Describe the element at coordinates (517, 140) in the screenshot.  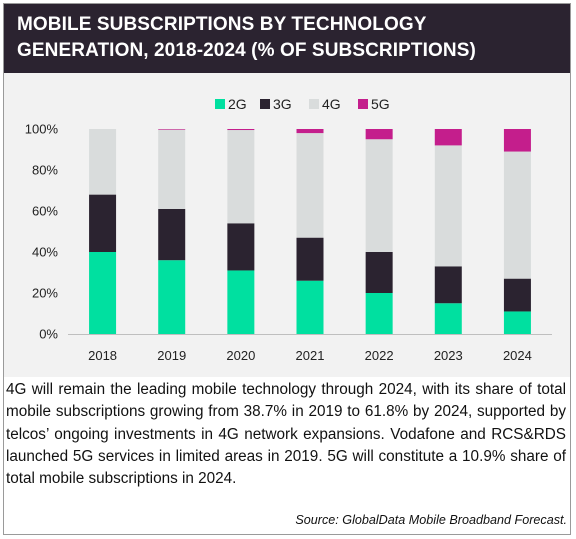
I see `bar-segment-5g-2024` at that location.